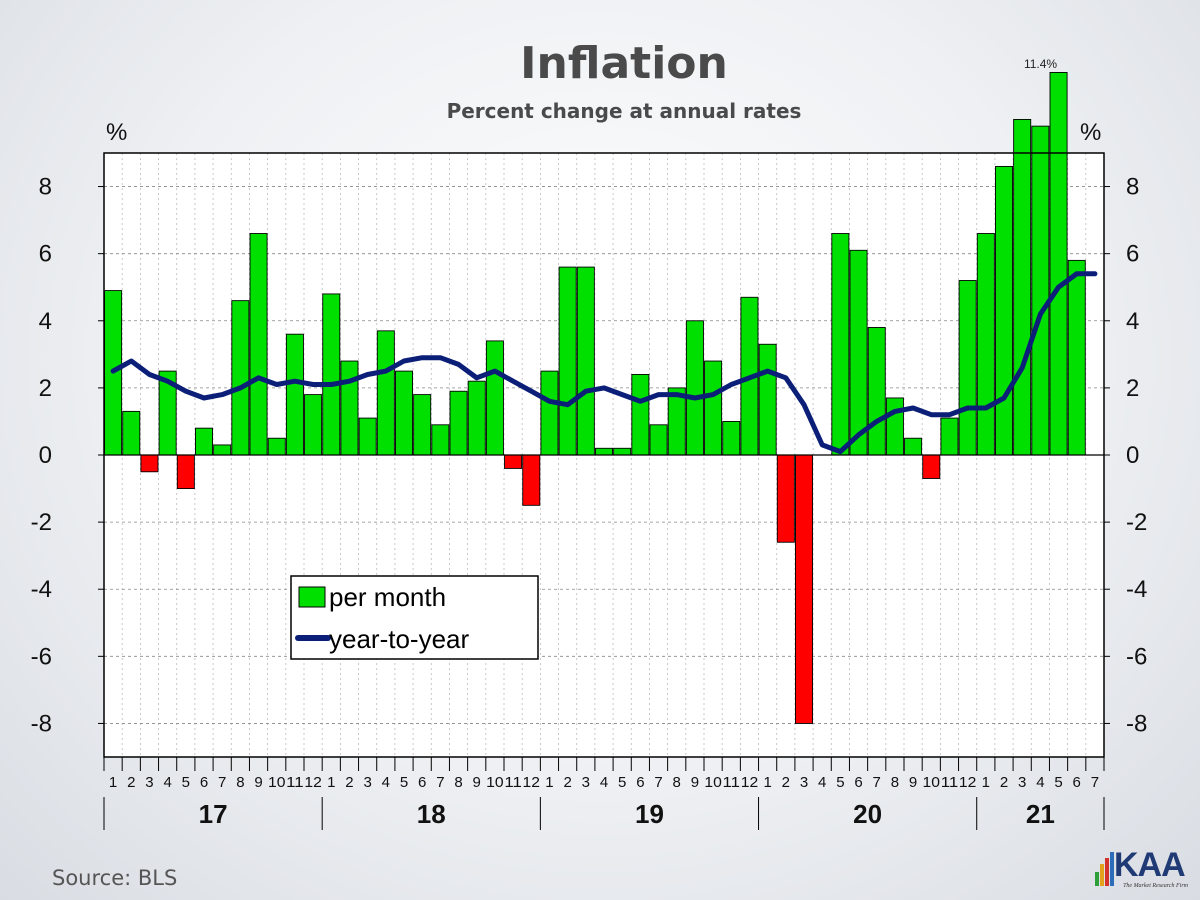 Image resolution: width=1200 pixels, height=900 pixels. Describe the element at coordinates (649, 814) in the screenshot. I see `year-label: 19` at that location.